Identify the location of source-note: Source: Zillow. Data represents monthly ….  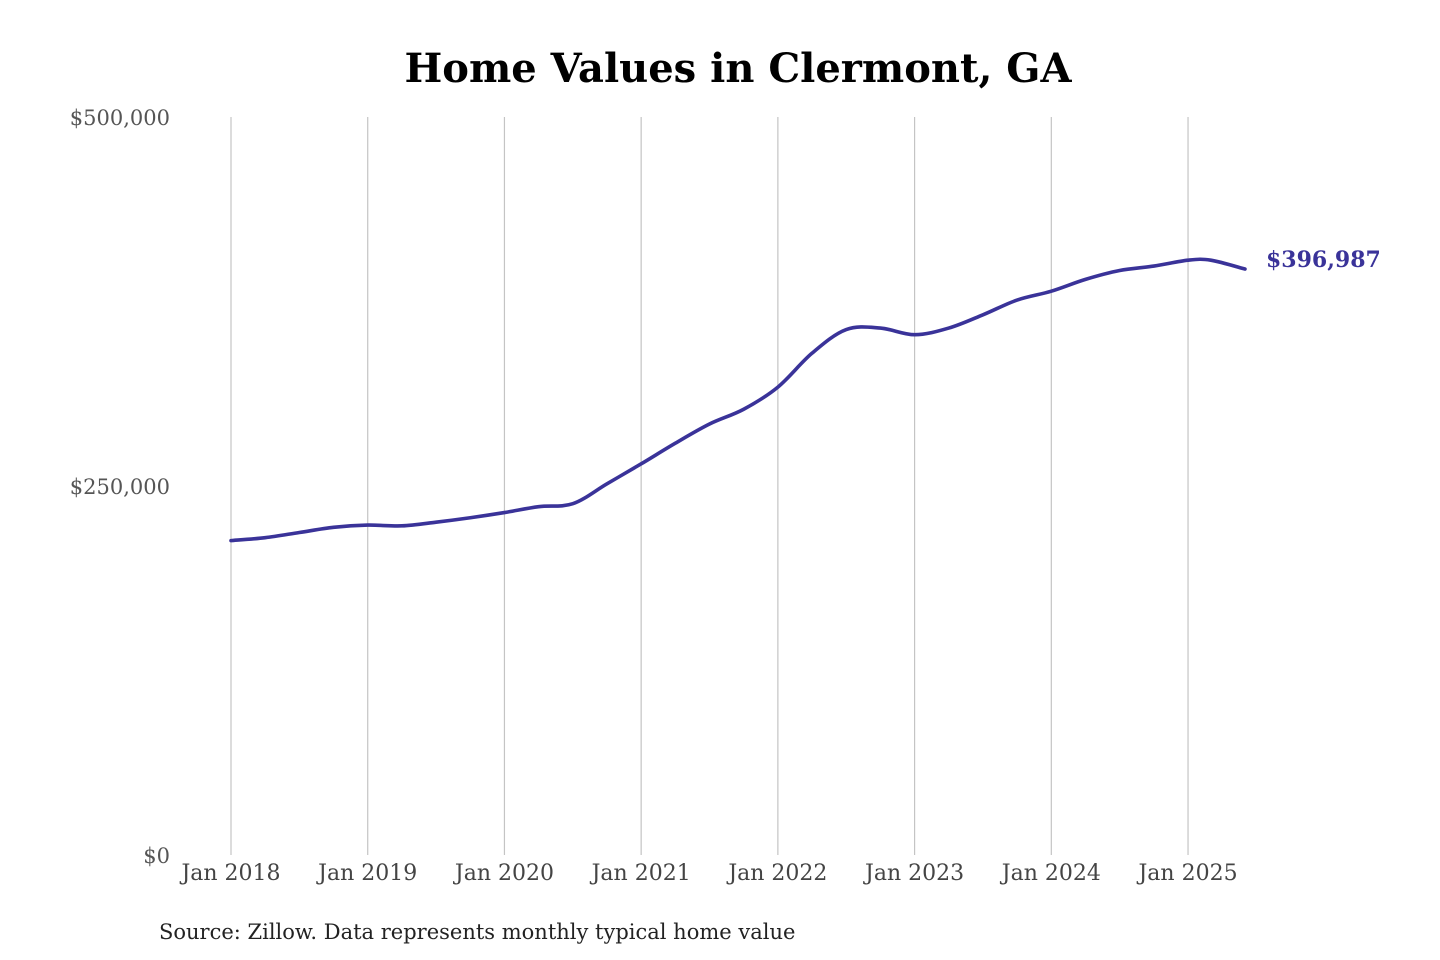
(477, 932).